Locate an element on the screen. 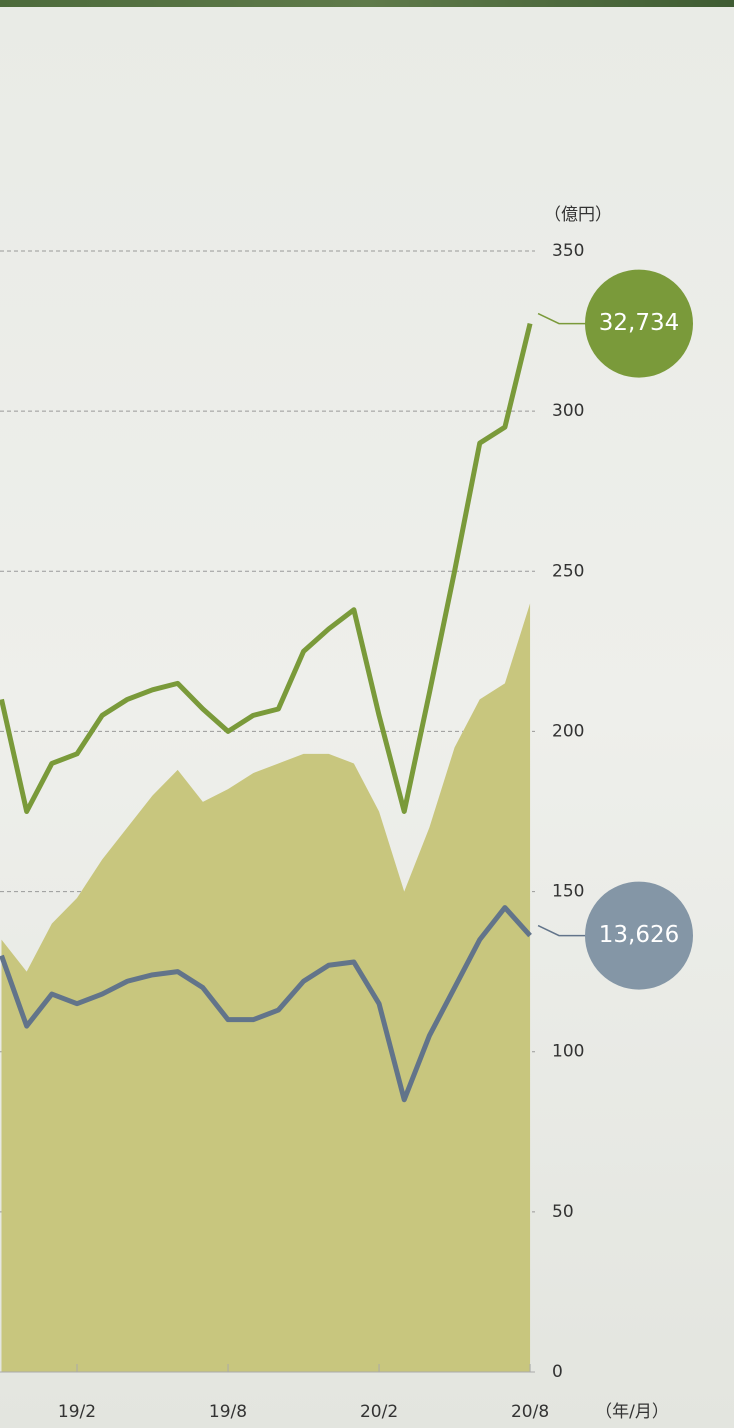  line is located at coordinates (266, 1004).